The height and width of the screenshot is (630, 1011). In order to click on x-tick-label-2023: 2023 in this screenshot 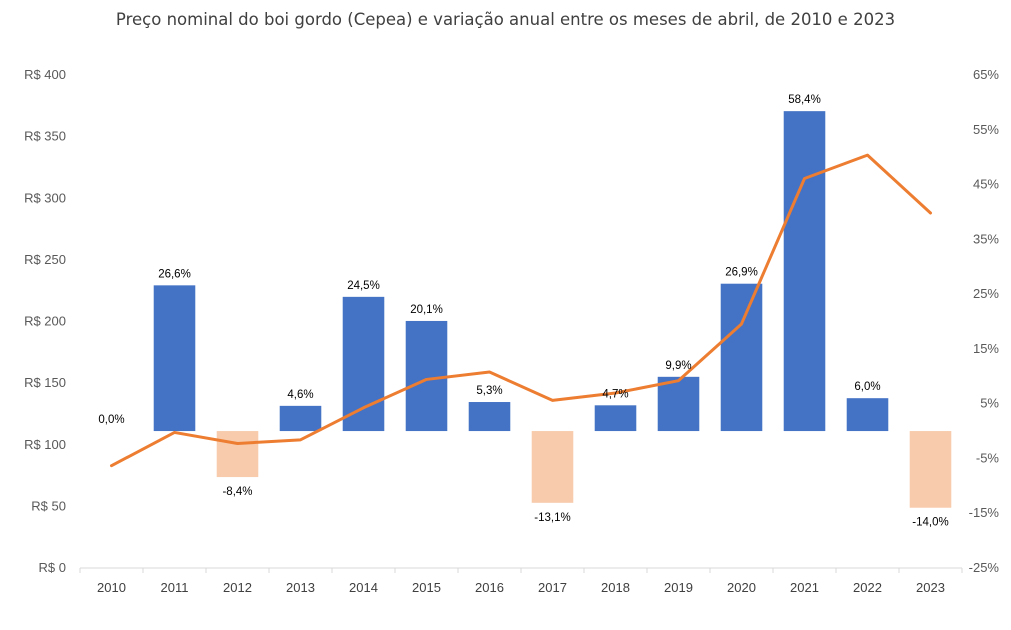, I will do `click(930, 587)`.